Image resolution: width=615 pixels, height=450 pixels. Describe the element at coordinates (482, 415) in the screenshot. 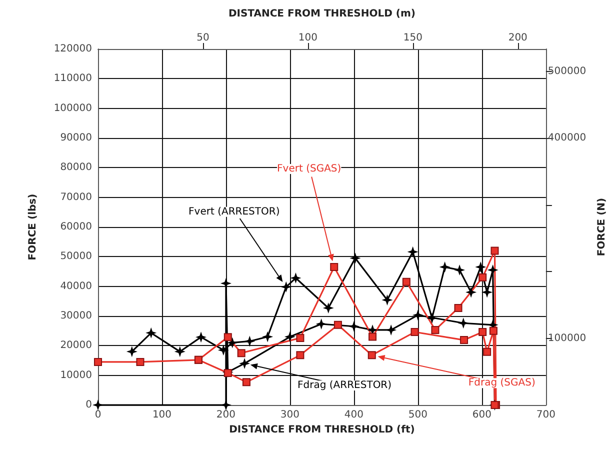

I see `x-tick-label: 600` at that location.